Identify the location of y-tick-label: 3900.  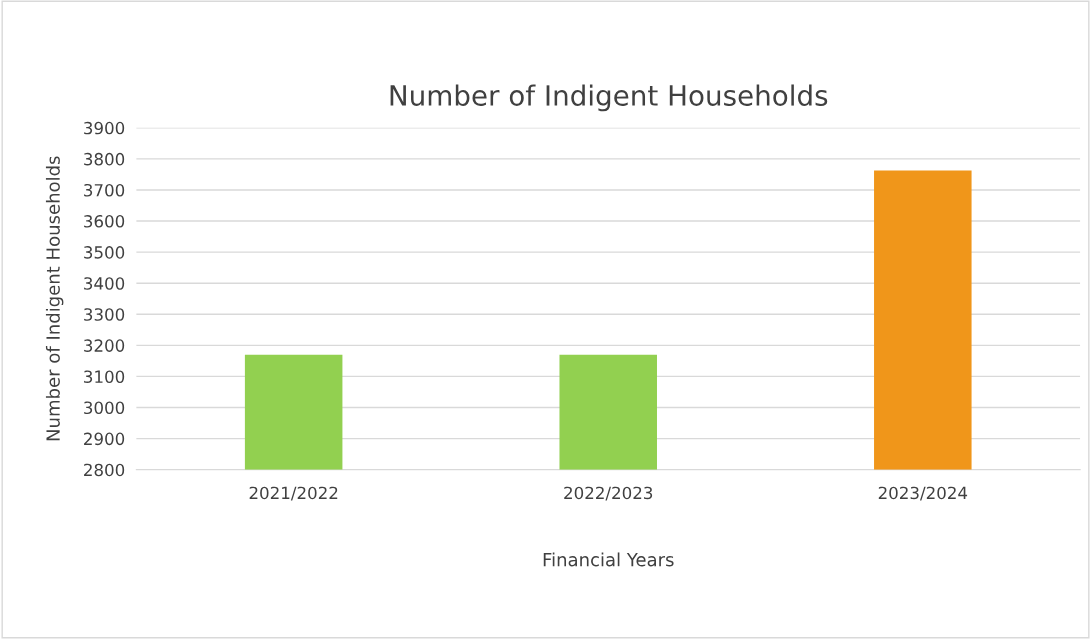
(104, 128).